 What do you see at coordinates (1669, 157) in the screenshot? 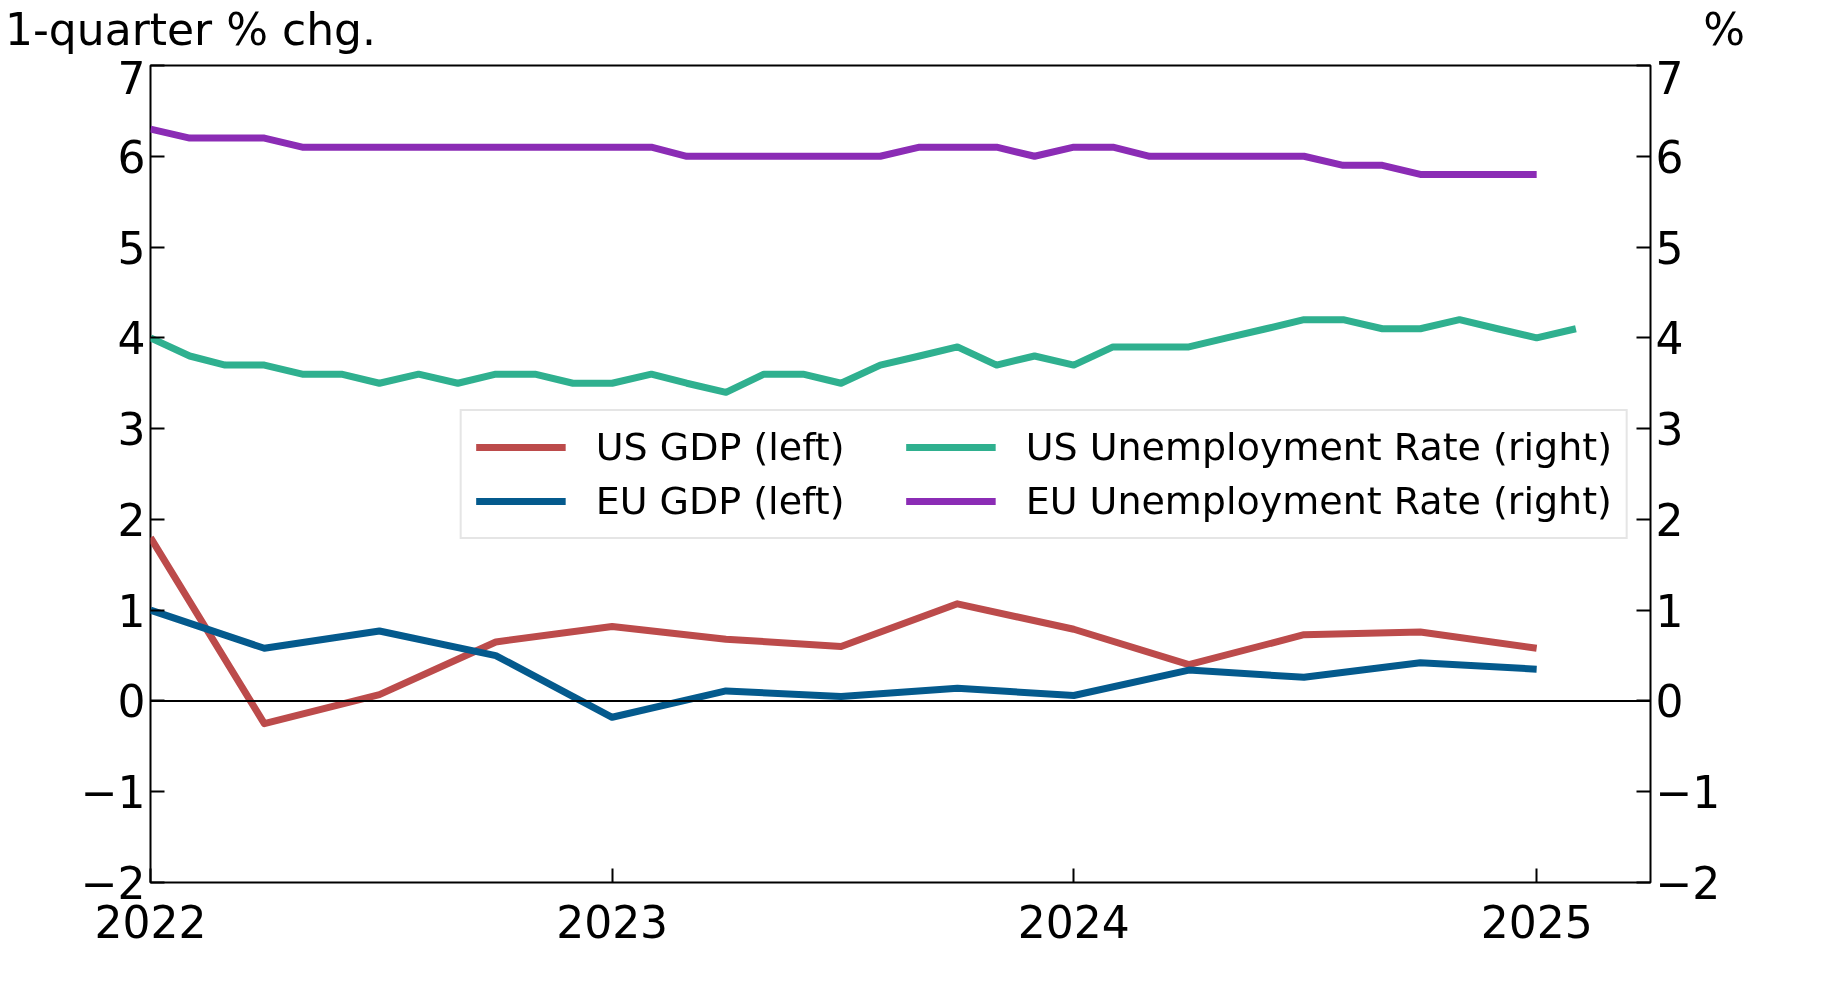
I see `y2-tick-label: 6` at bounding box center [1669, 157].